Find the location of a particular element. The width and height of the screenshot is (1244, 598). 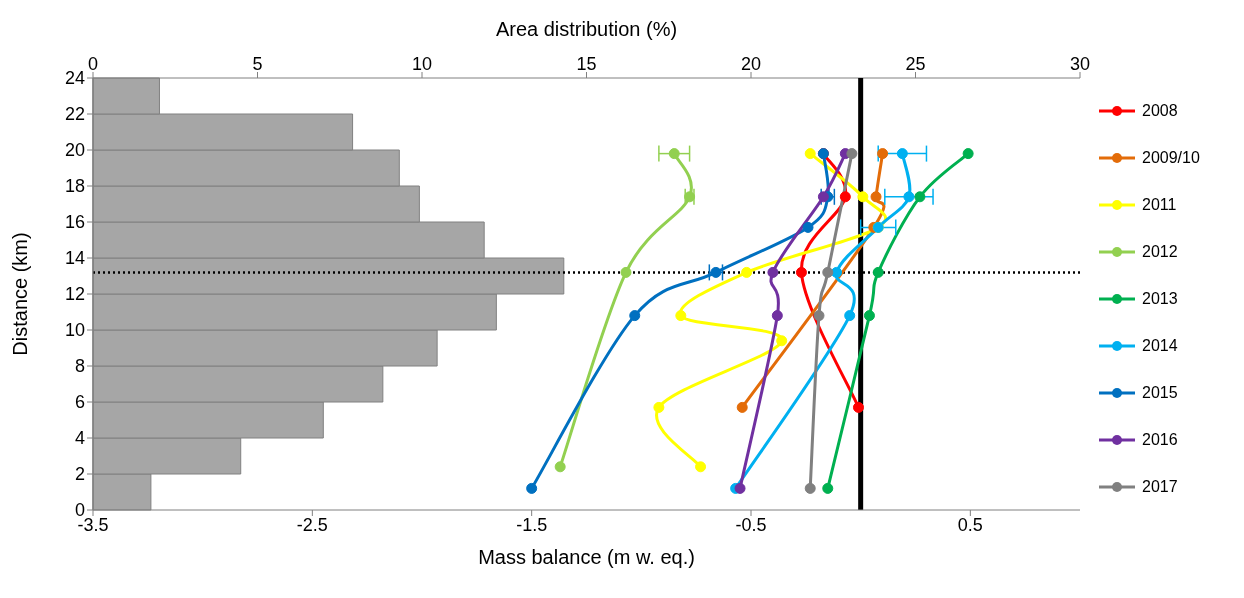

x-tick-label: 10 is located at coordinates (422, 64).